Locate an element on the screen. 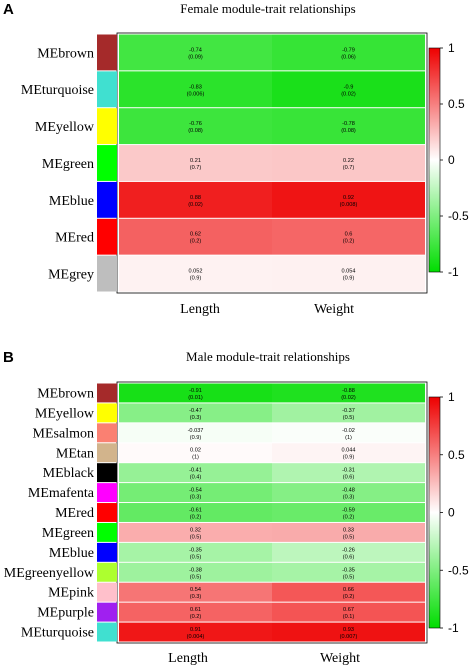  row-label: MEpink is located at coordinates (71, 593).